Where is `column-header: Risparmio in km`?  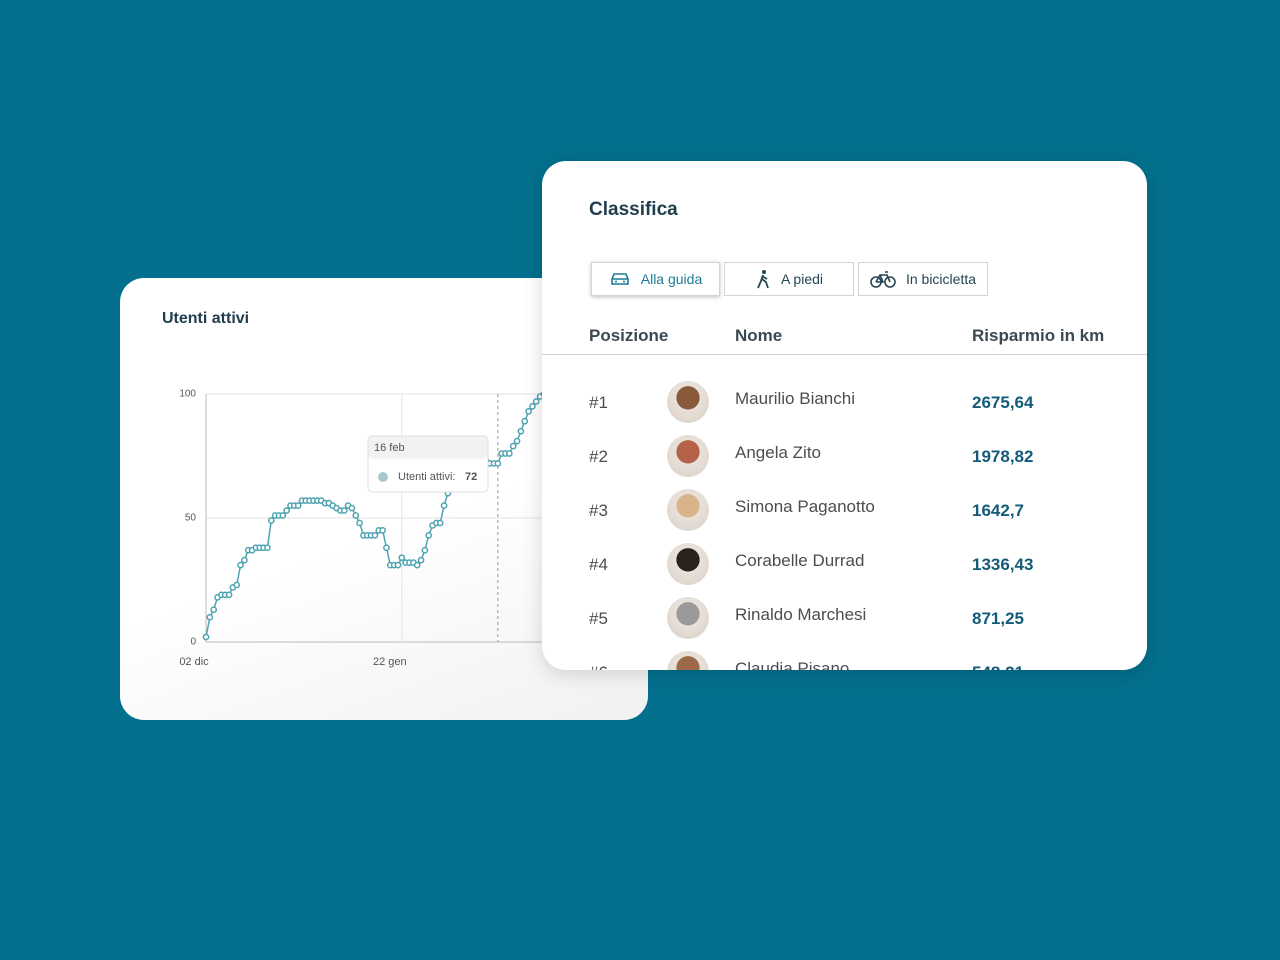 column-header: Risparmio in km is located at coordinates (1038, 335).